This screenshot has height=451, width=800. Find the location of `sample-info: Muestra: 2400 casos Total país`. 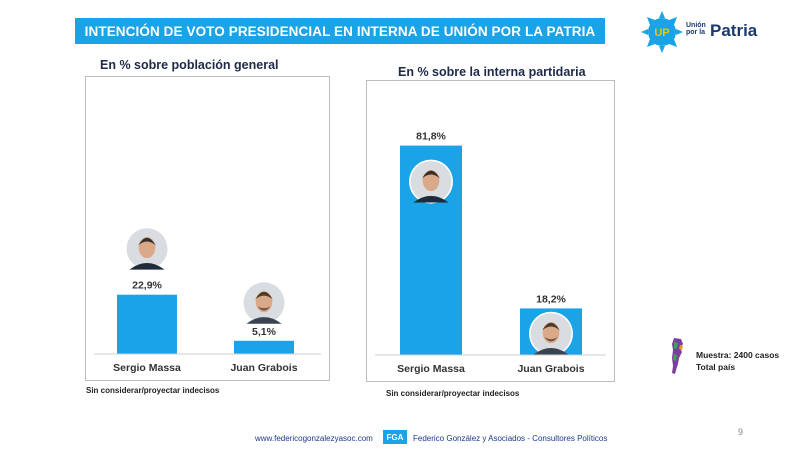

sample-info: Muestra: 2400 casos Total país is located at coordinates (737, 361).